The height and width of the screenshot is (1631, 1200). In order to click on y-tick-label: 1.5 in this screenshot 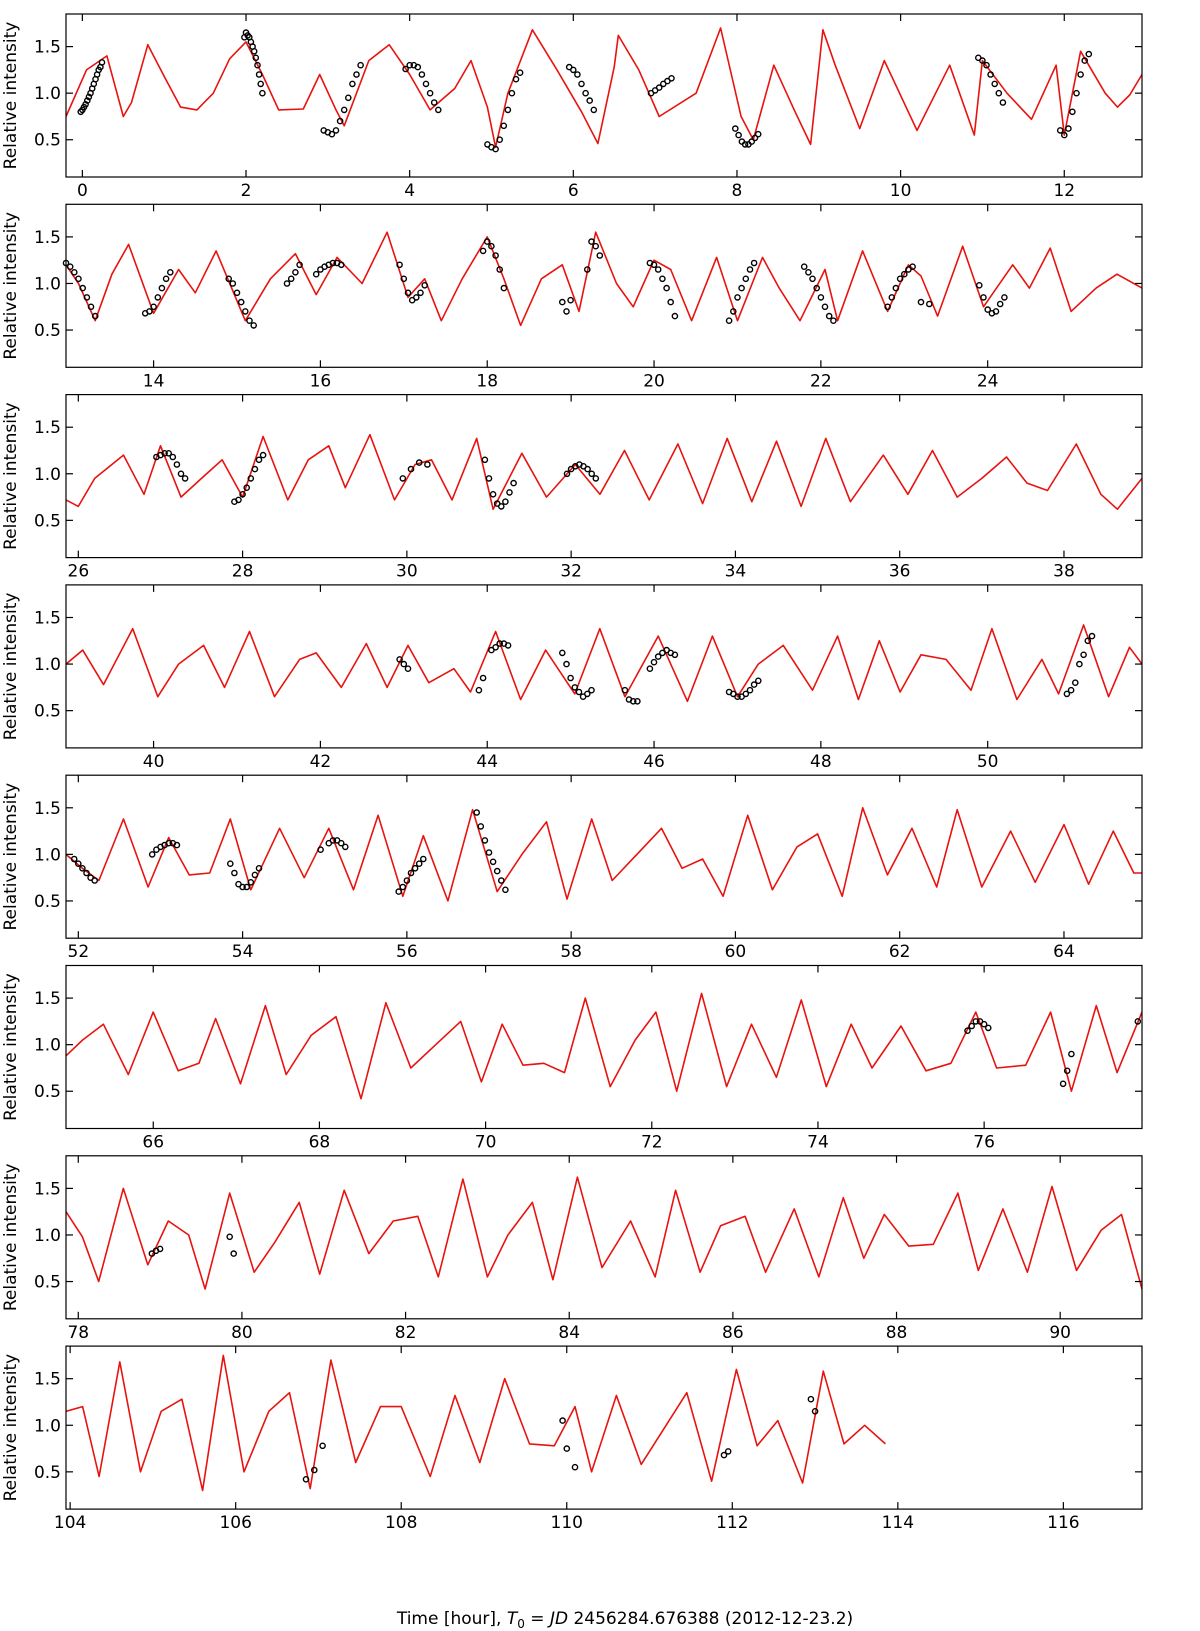, I will do `click(47, 1380)`.